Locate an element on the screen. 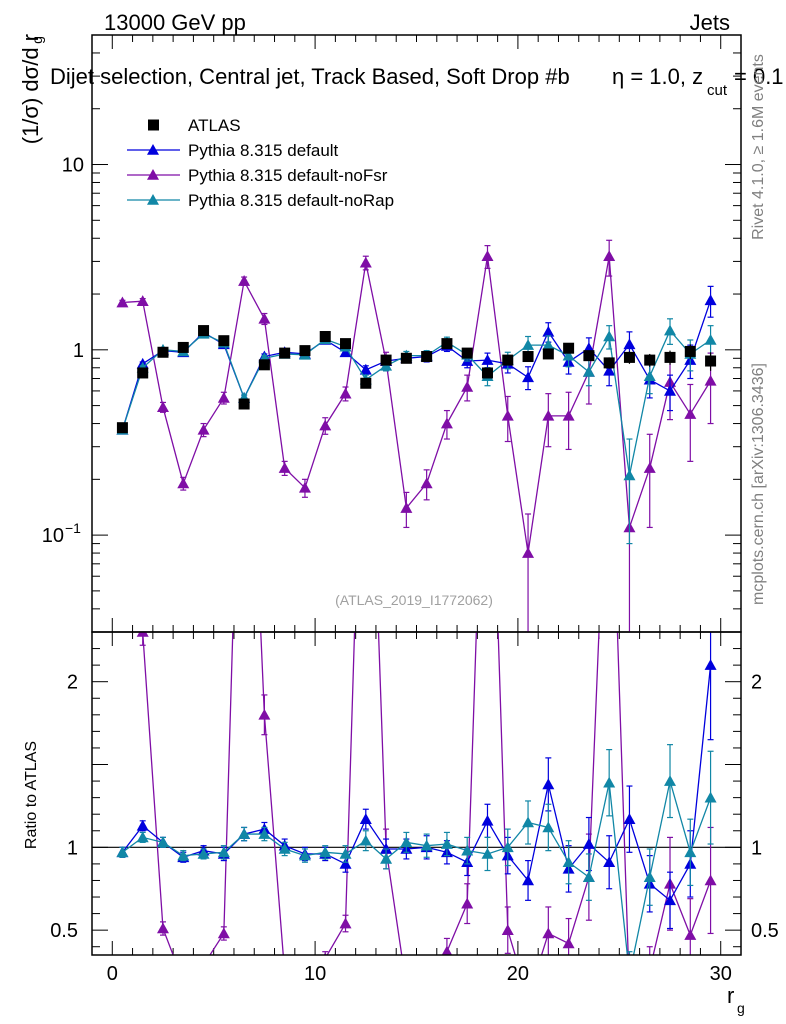  y-tick-label: 10 is located at coordinates (53, 536).